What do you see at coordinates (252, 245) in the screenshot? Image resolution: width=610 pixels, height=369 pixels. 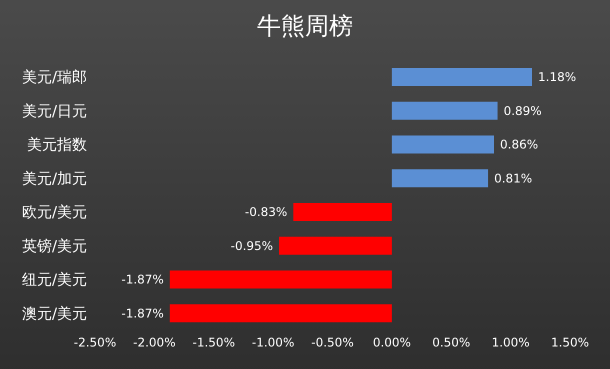 I see `data-label: -0.95%` at bounding box center [252, 245].